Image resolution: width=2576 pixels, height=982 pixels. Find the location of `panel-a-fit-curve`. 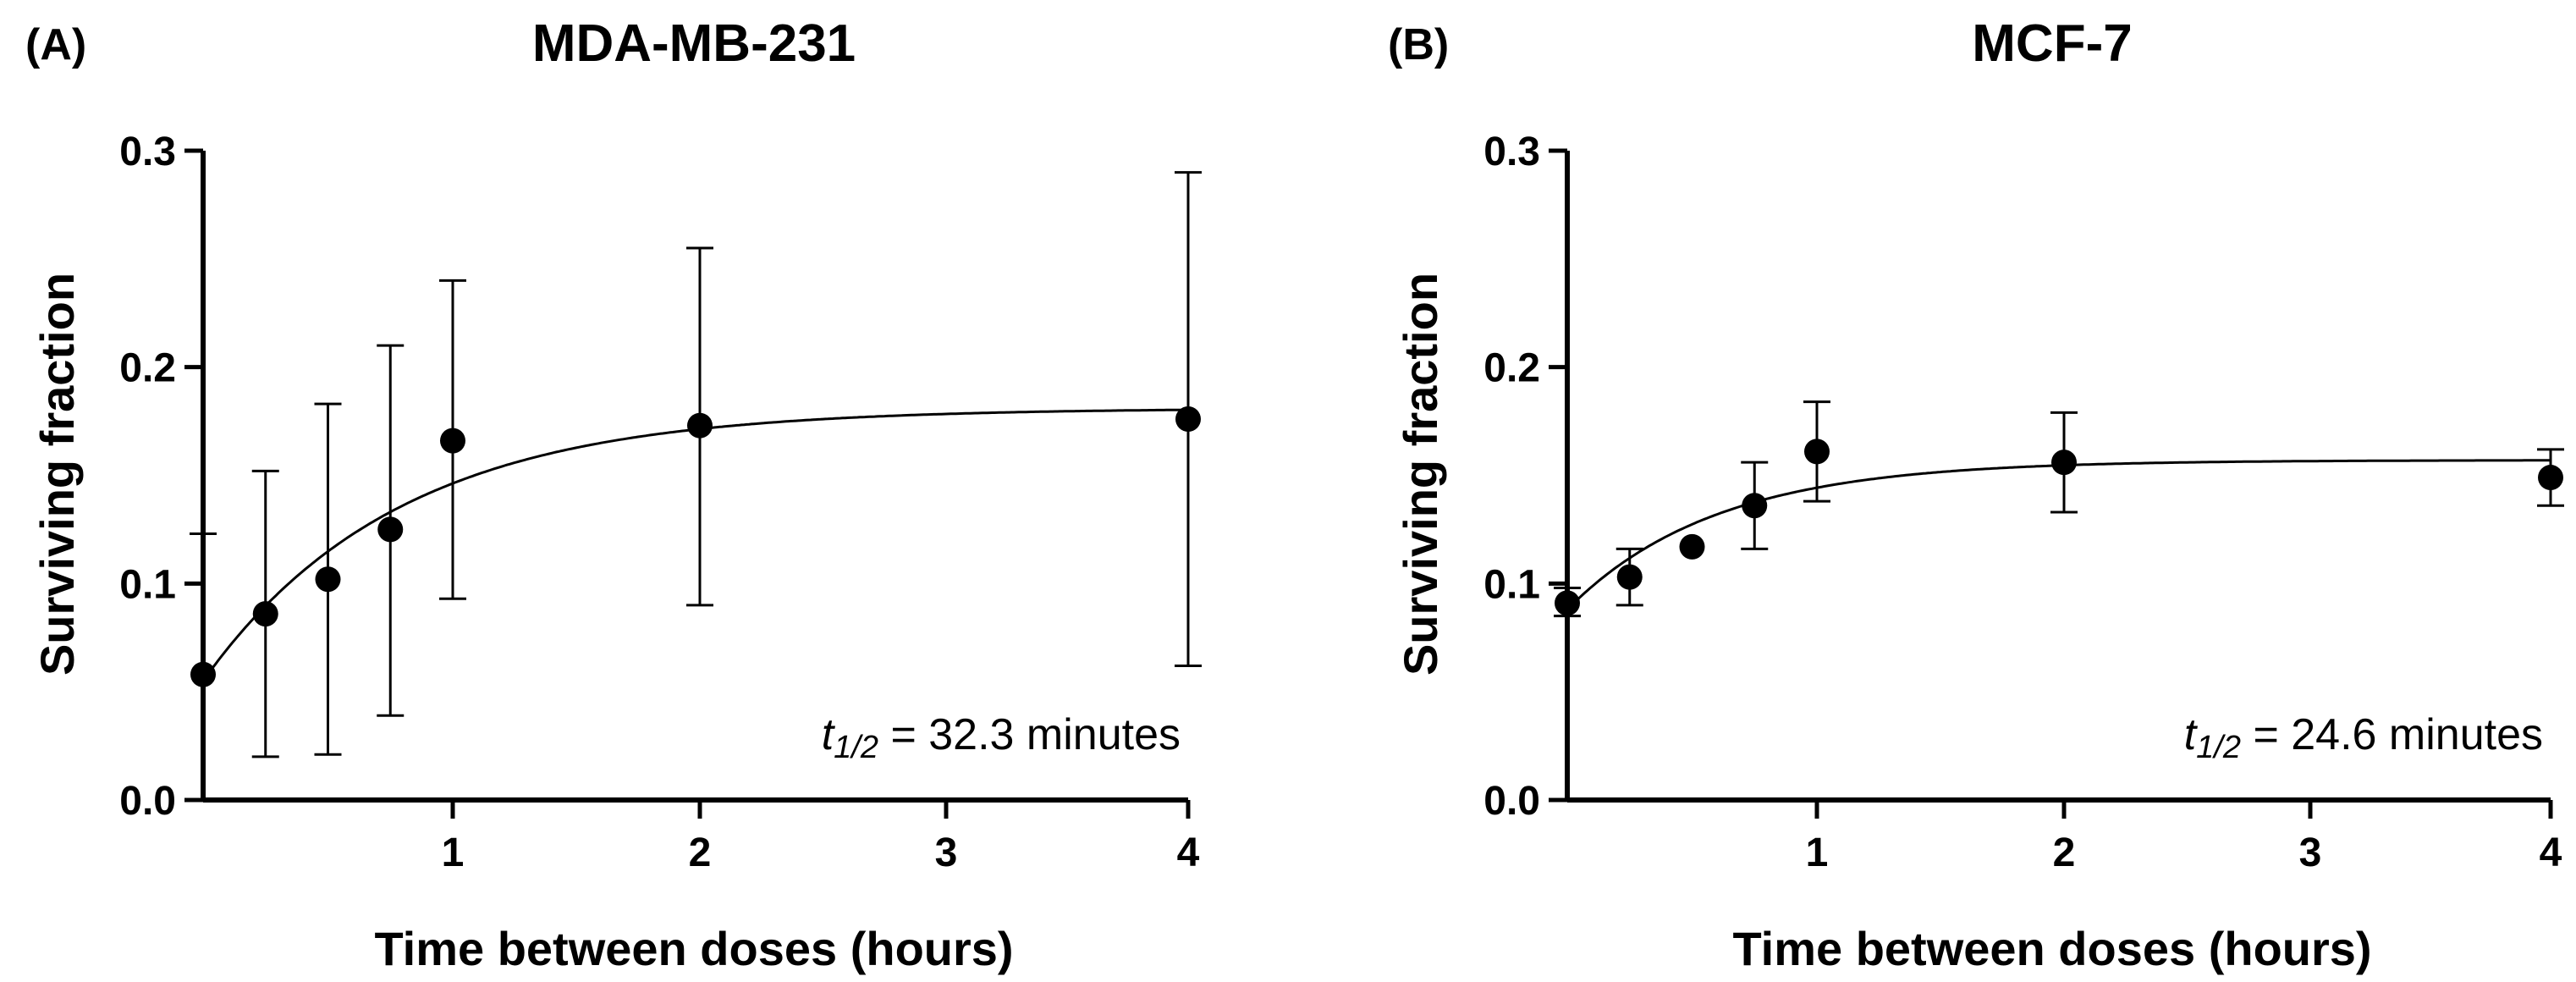

panel-a-fit-curve is located at coordinates (694, 545).